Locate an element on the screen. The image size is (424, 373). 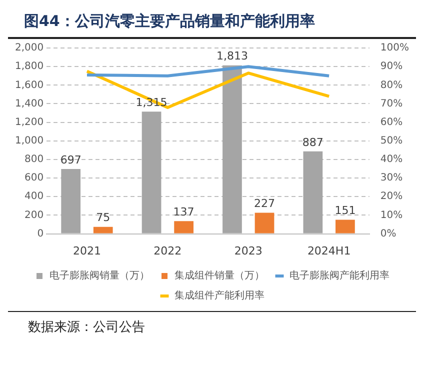
chart-title: 图44：公司汽零主要产品销量和产能利用率 is located at coordinates (212, 23).